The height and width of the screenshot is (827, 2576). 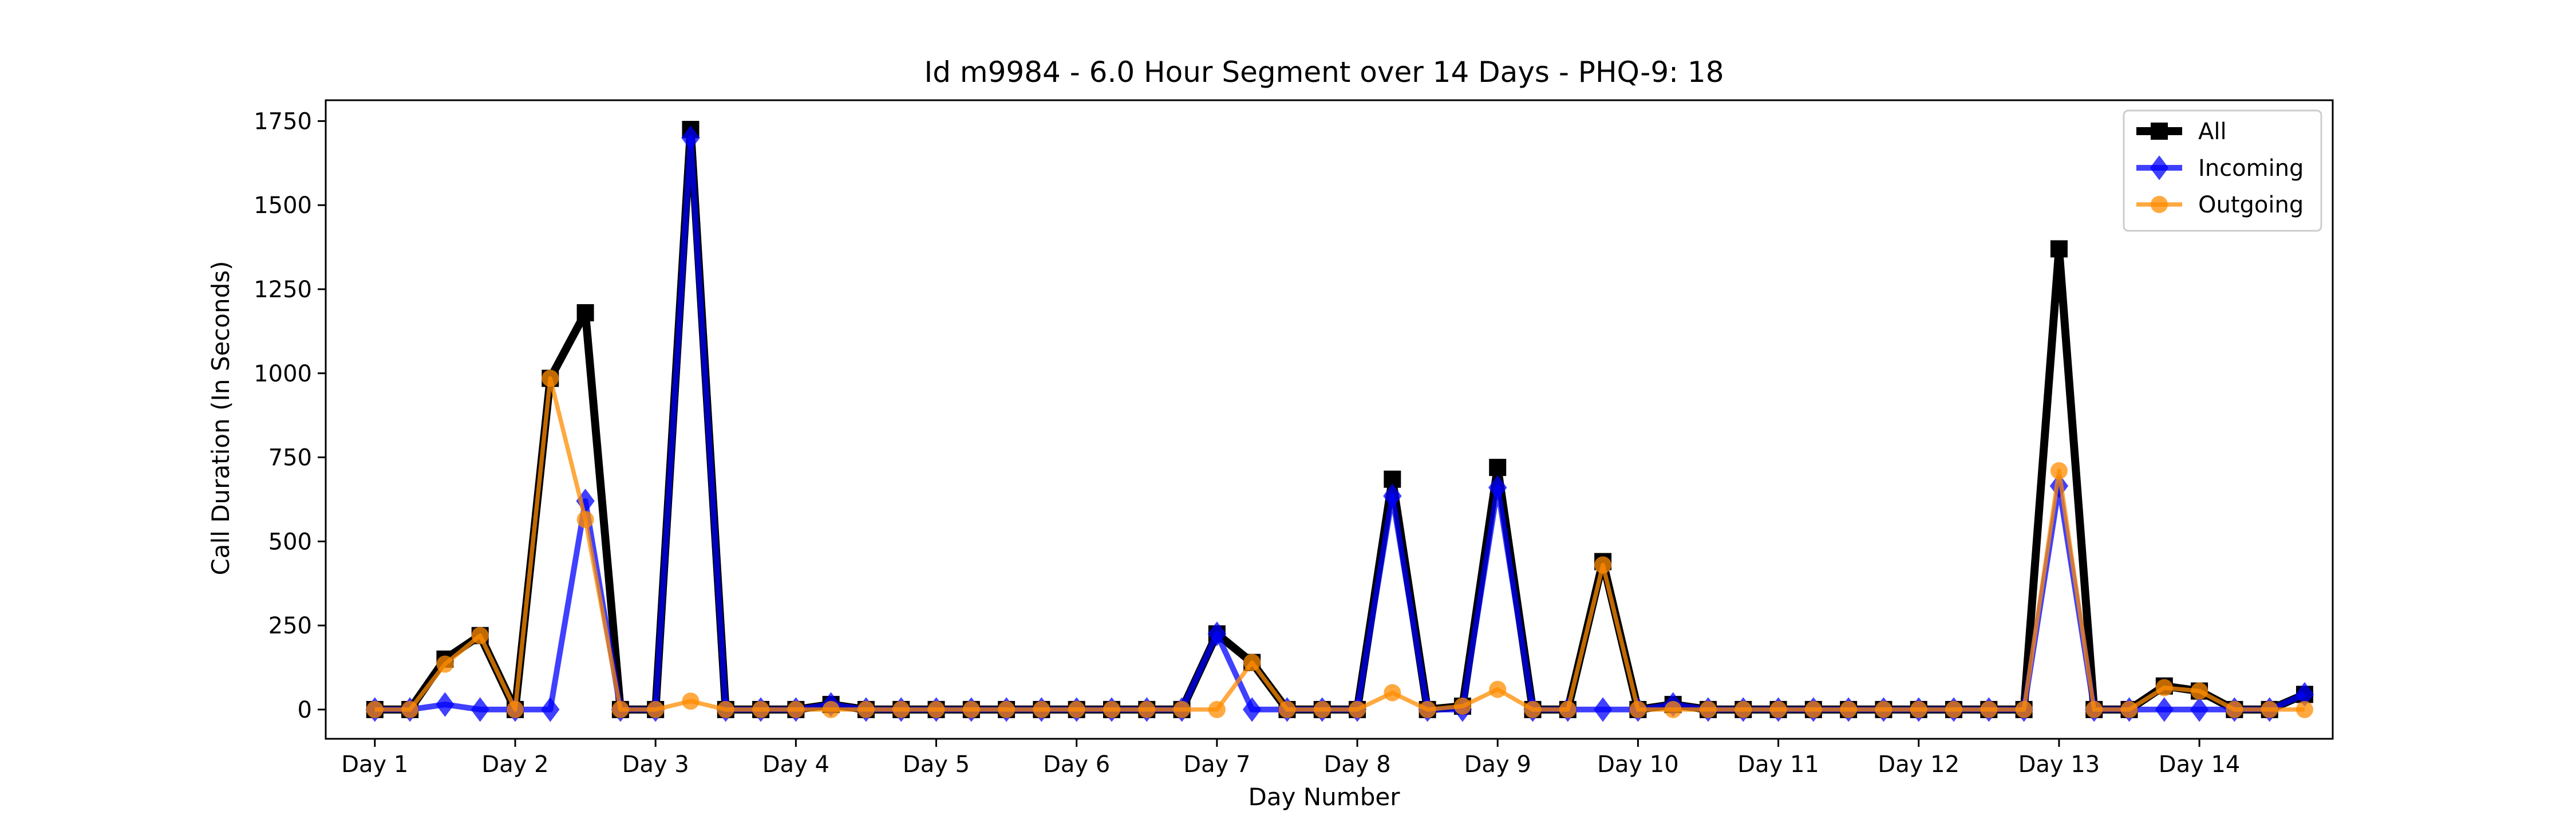 What do you see at coordinates (290, 626) in the screenshot?
I see `y-tick-label: 250` at bounding box center [290, 626].